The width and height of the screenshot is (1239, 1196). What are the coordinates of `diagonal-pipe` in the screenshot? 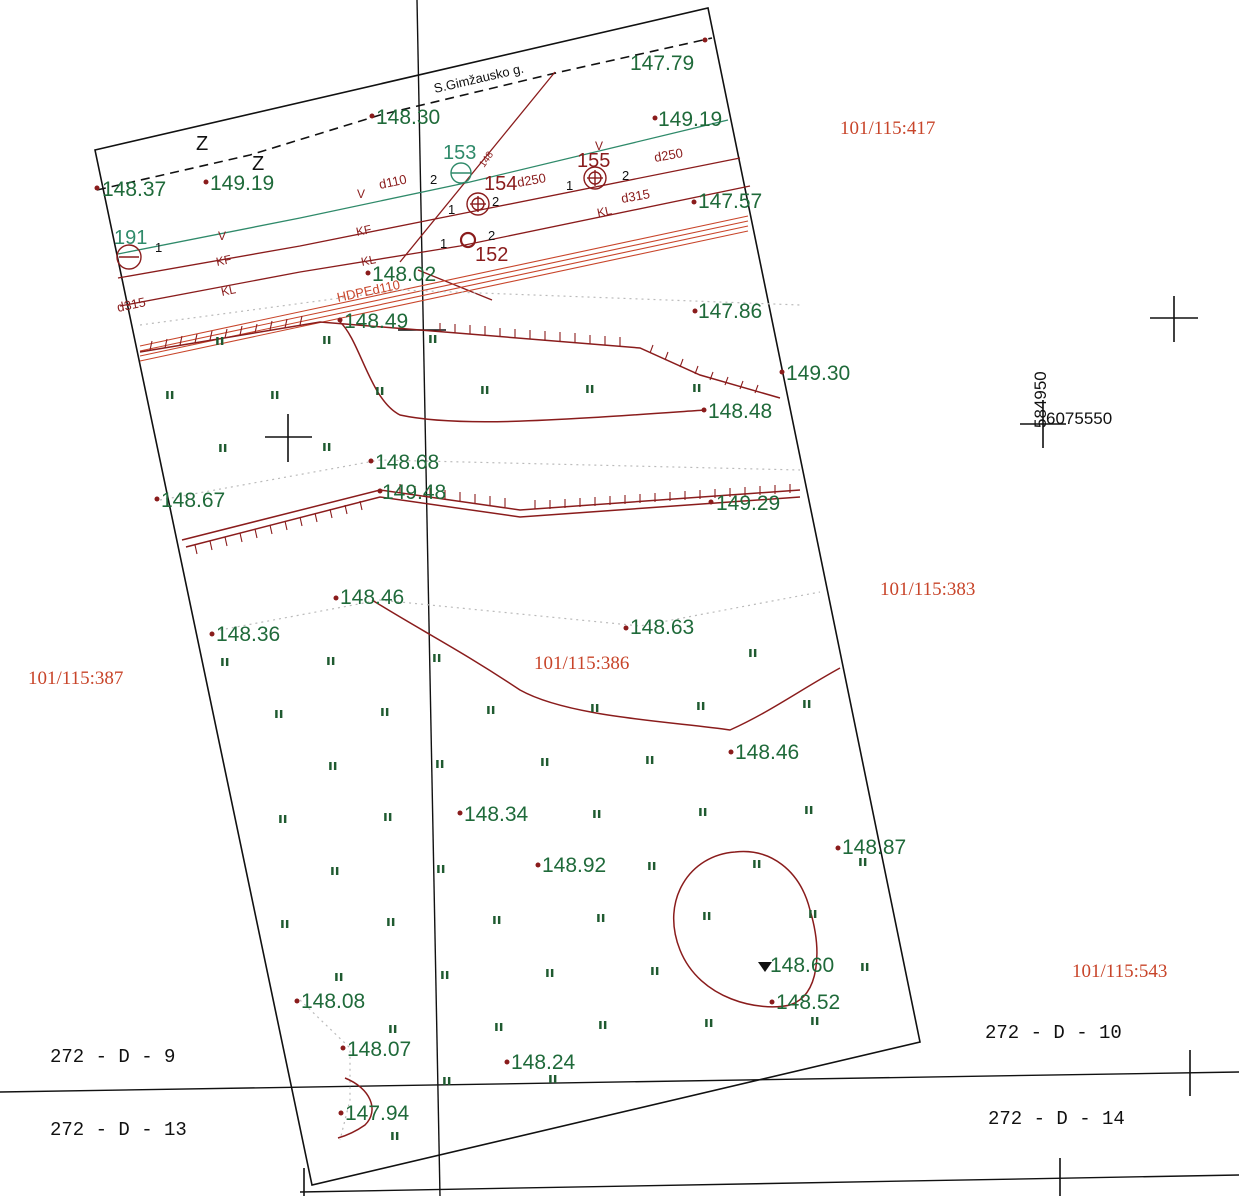 It's located at (477, 167).